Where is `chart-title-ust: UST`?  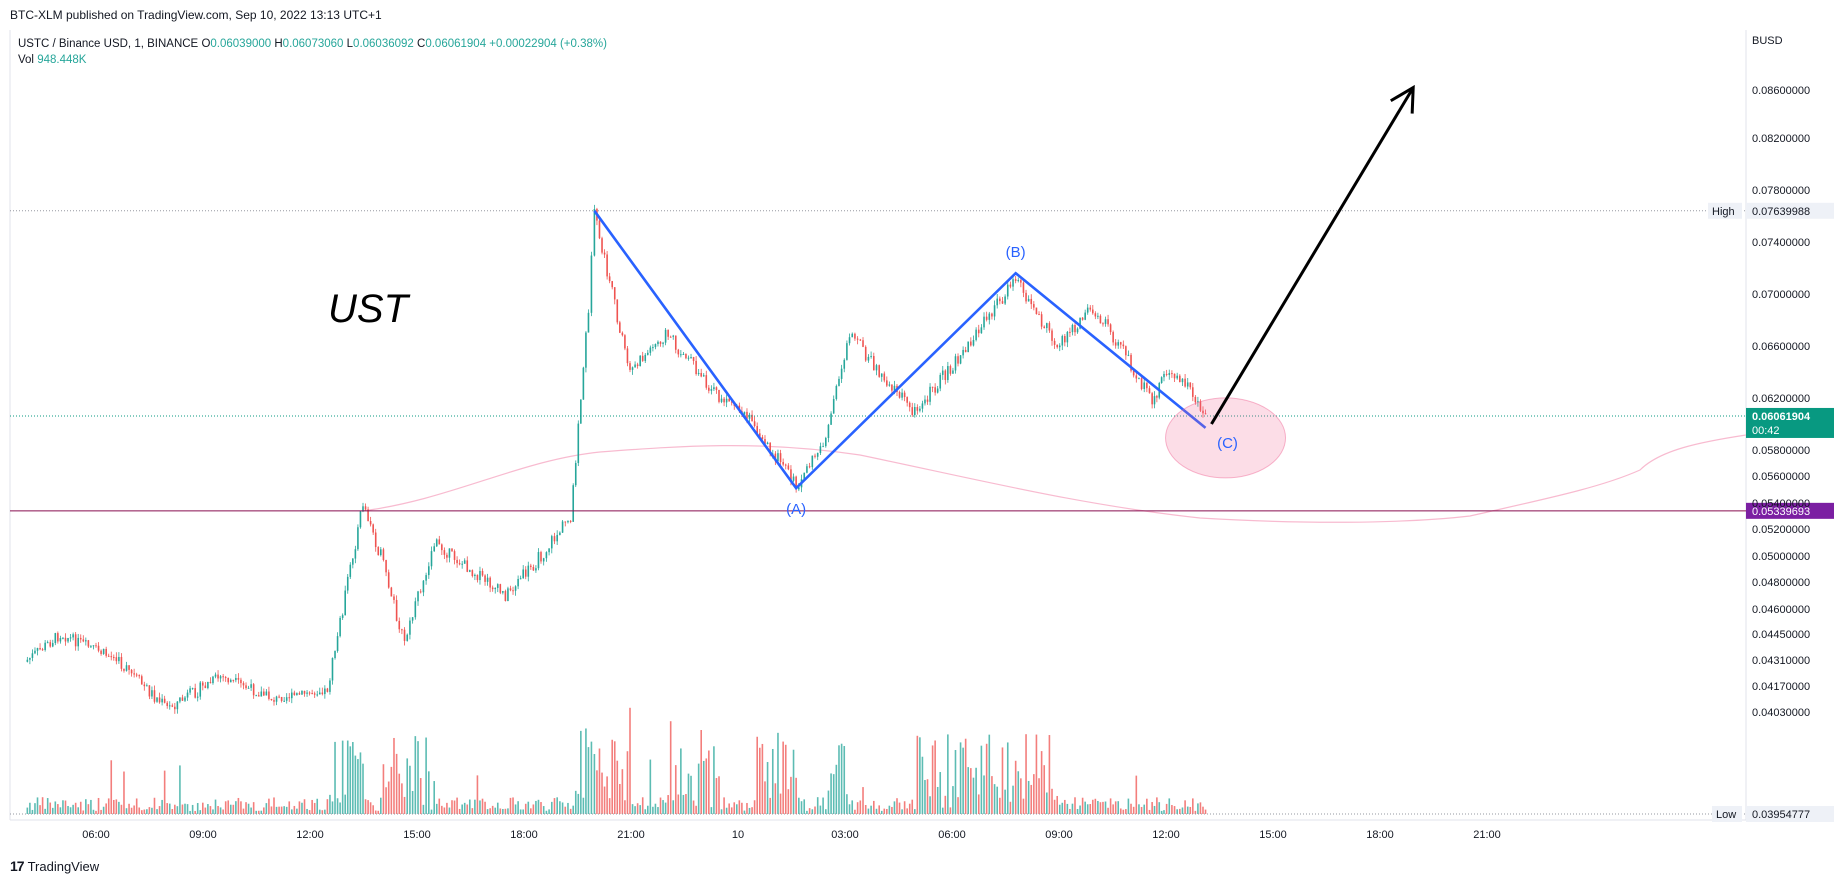 chart-title-ust: UST is located at coordinates (369, 309).